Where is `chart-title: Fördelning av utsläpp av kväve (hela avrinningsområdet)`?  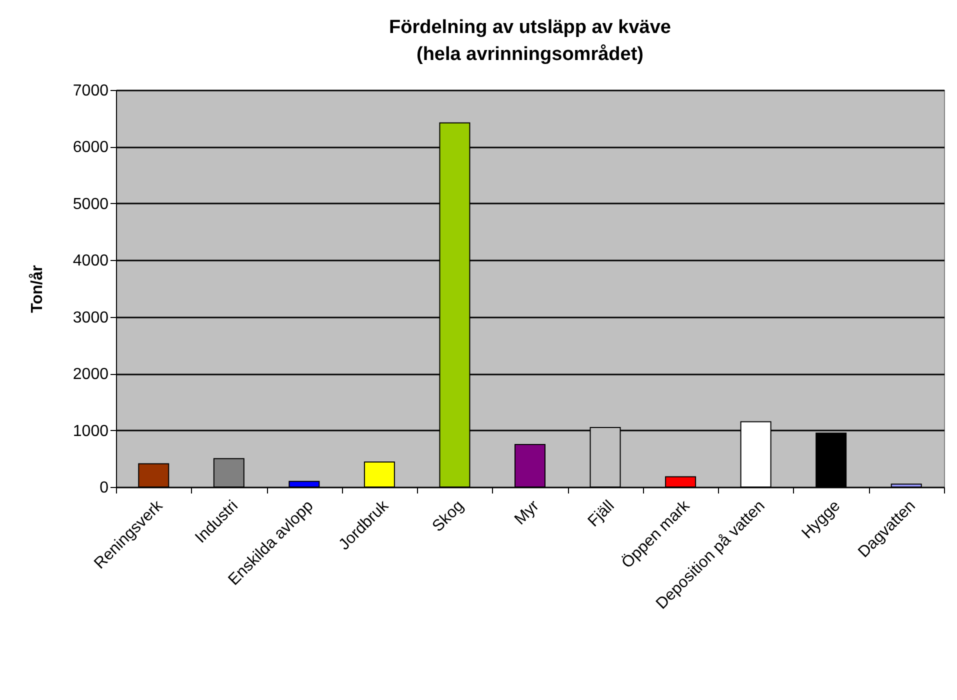
chart-title: Fördelning av utsläpp av kväve (hela avrinningsområdet) is located at coordinates (530, 41).